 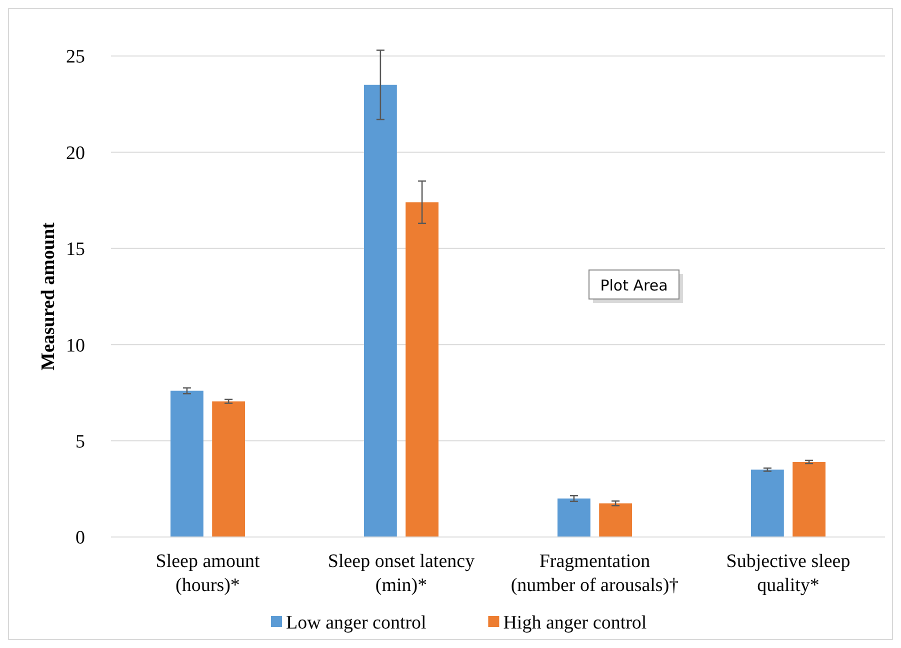 What do you see at coordinates (75, 57) in the screenshot?
I see `y-tick-label: 25` at bounding box center [75, 57].